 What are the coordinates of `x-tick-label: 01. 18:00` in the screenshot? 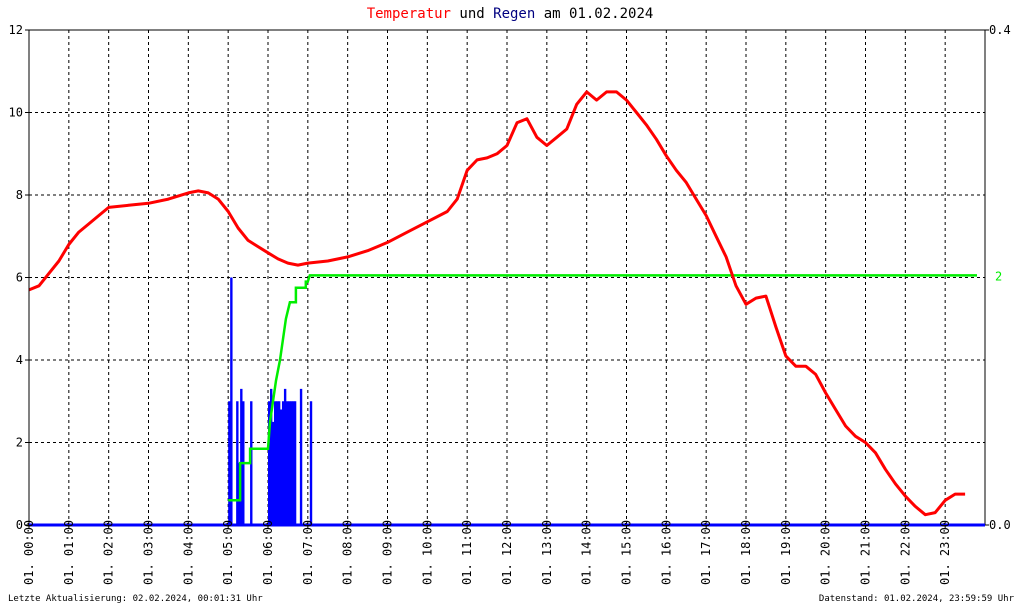 It's located at (746, 552).